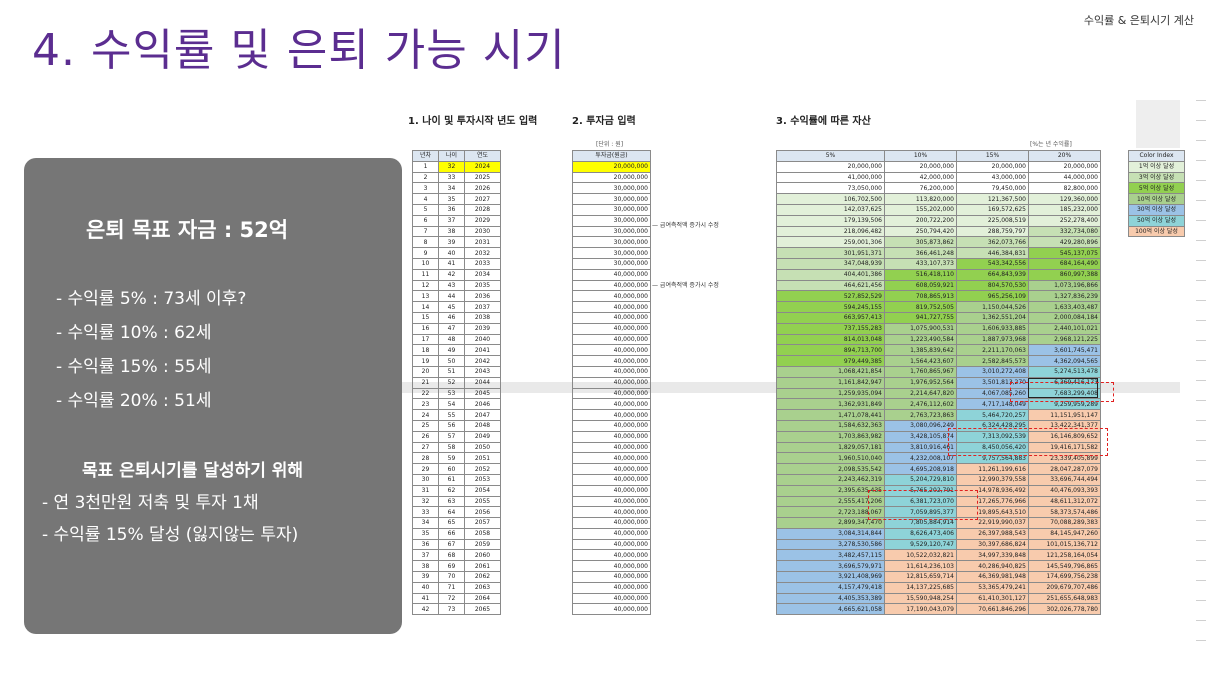 Image resolution: width=1216 pixels, height=684 pixels. I want to click on year-cell: 2063, so click(482, 587).